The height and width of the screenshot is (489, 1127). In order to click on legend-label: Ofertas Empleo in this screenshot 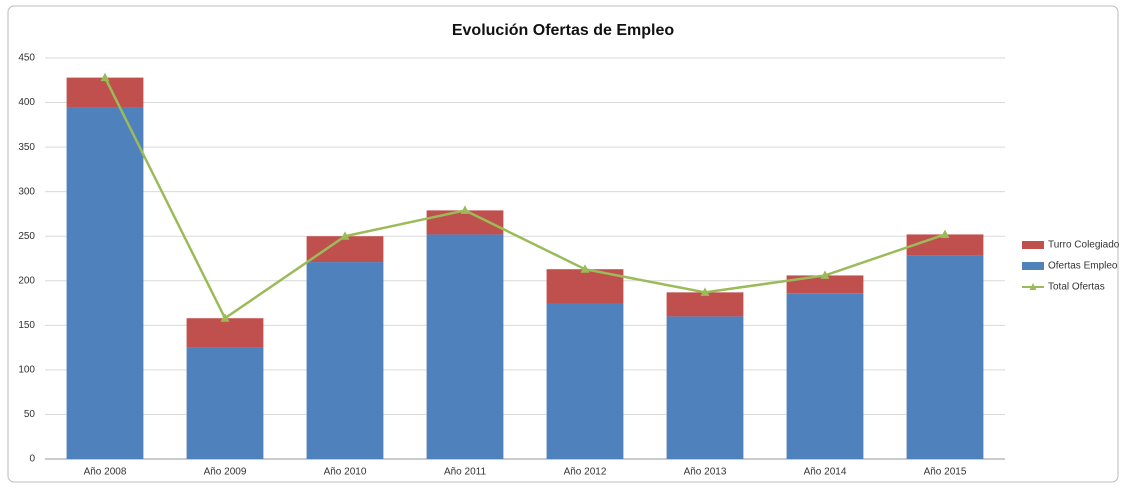, I will do `click(1083, 266)`.